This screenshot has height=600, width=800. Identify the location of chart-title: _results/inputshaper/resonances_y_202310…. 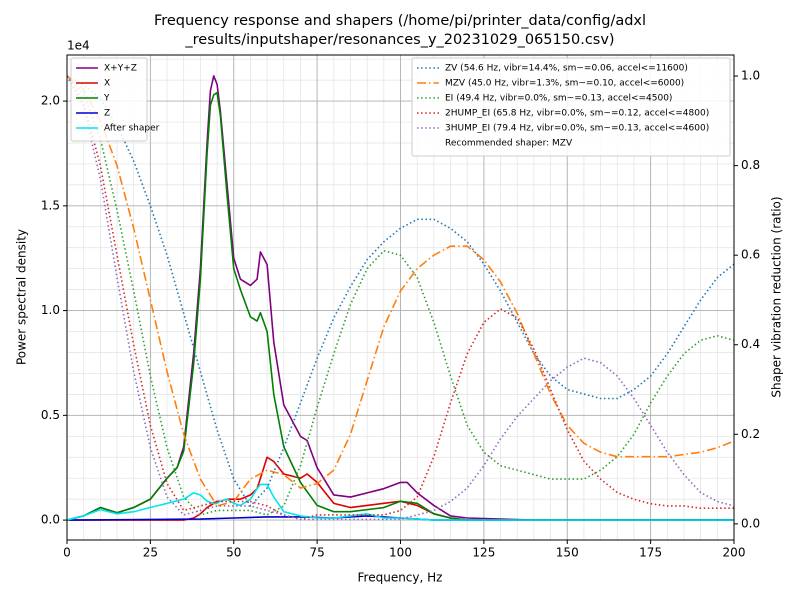
(399, 40).